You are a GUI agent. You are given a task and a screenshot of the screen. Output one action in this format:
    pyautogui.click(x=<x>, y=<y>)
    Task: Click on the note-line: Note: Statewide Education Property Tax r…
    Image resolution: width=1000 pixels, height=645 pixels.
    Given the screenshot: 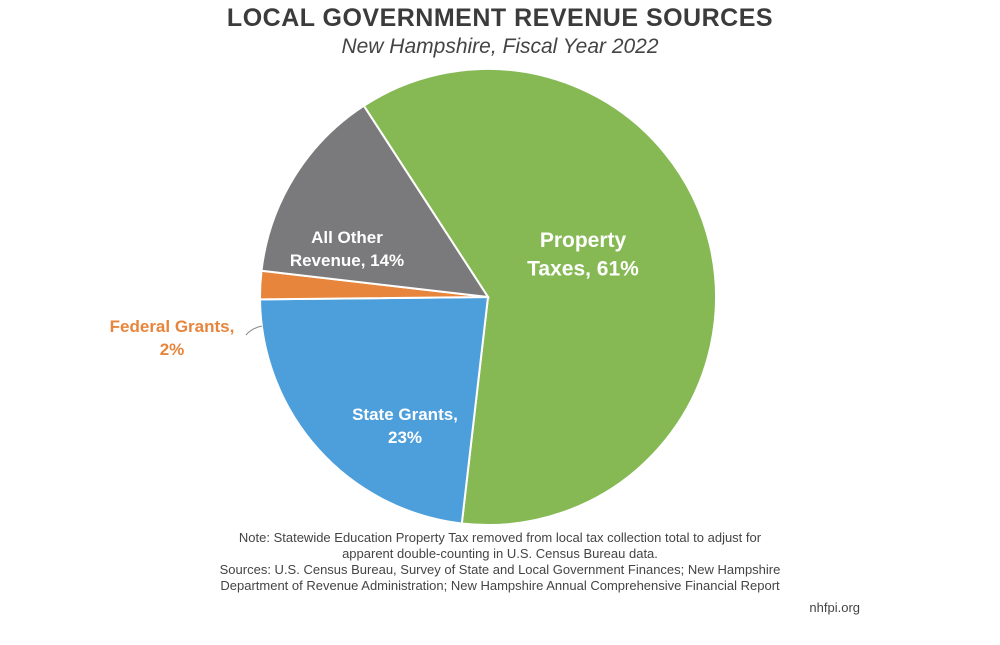 What is the action you would take?
    pyautogui.click(x=500, y=537)
    